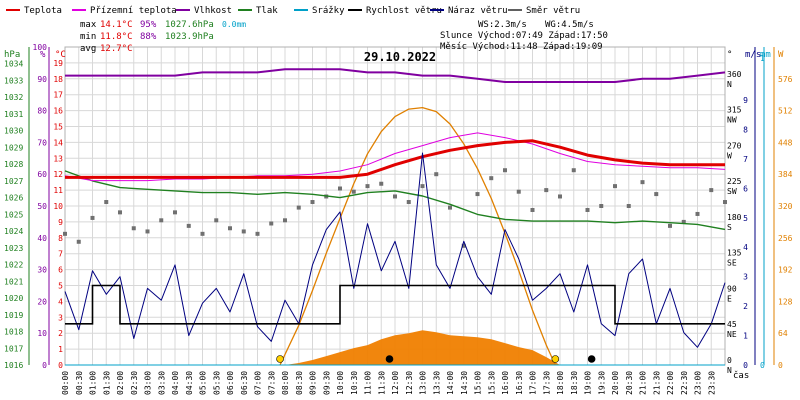 The width and height of the screenshot is (800, 400). I want to click on tick-time: 13:30, so click(436, 383).